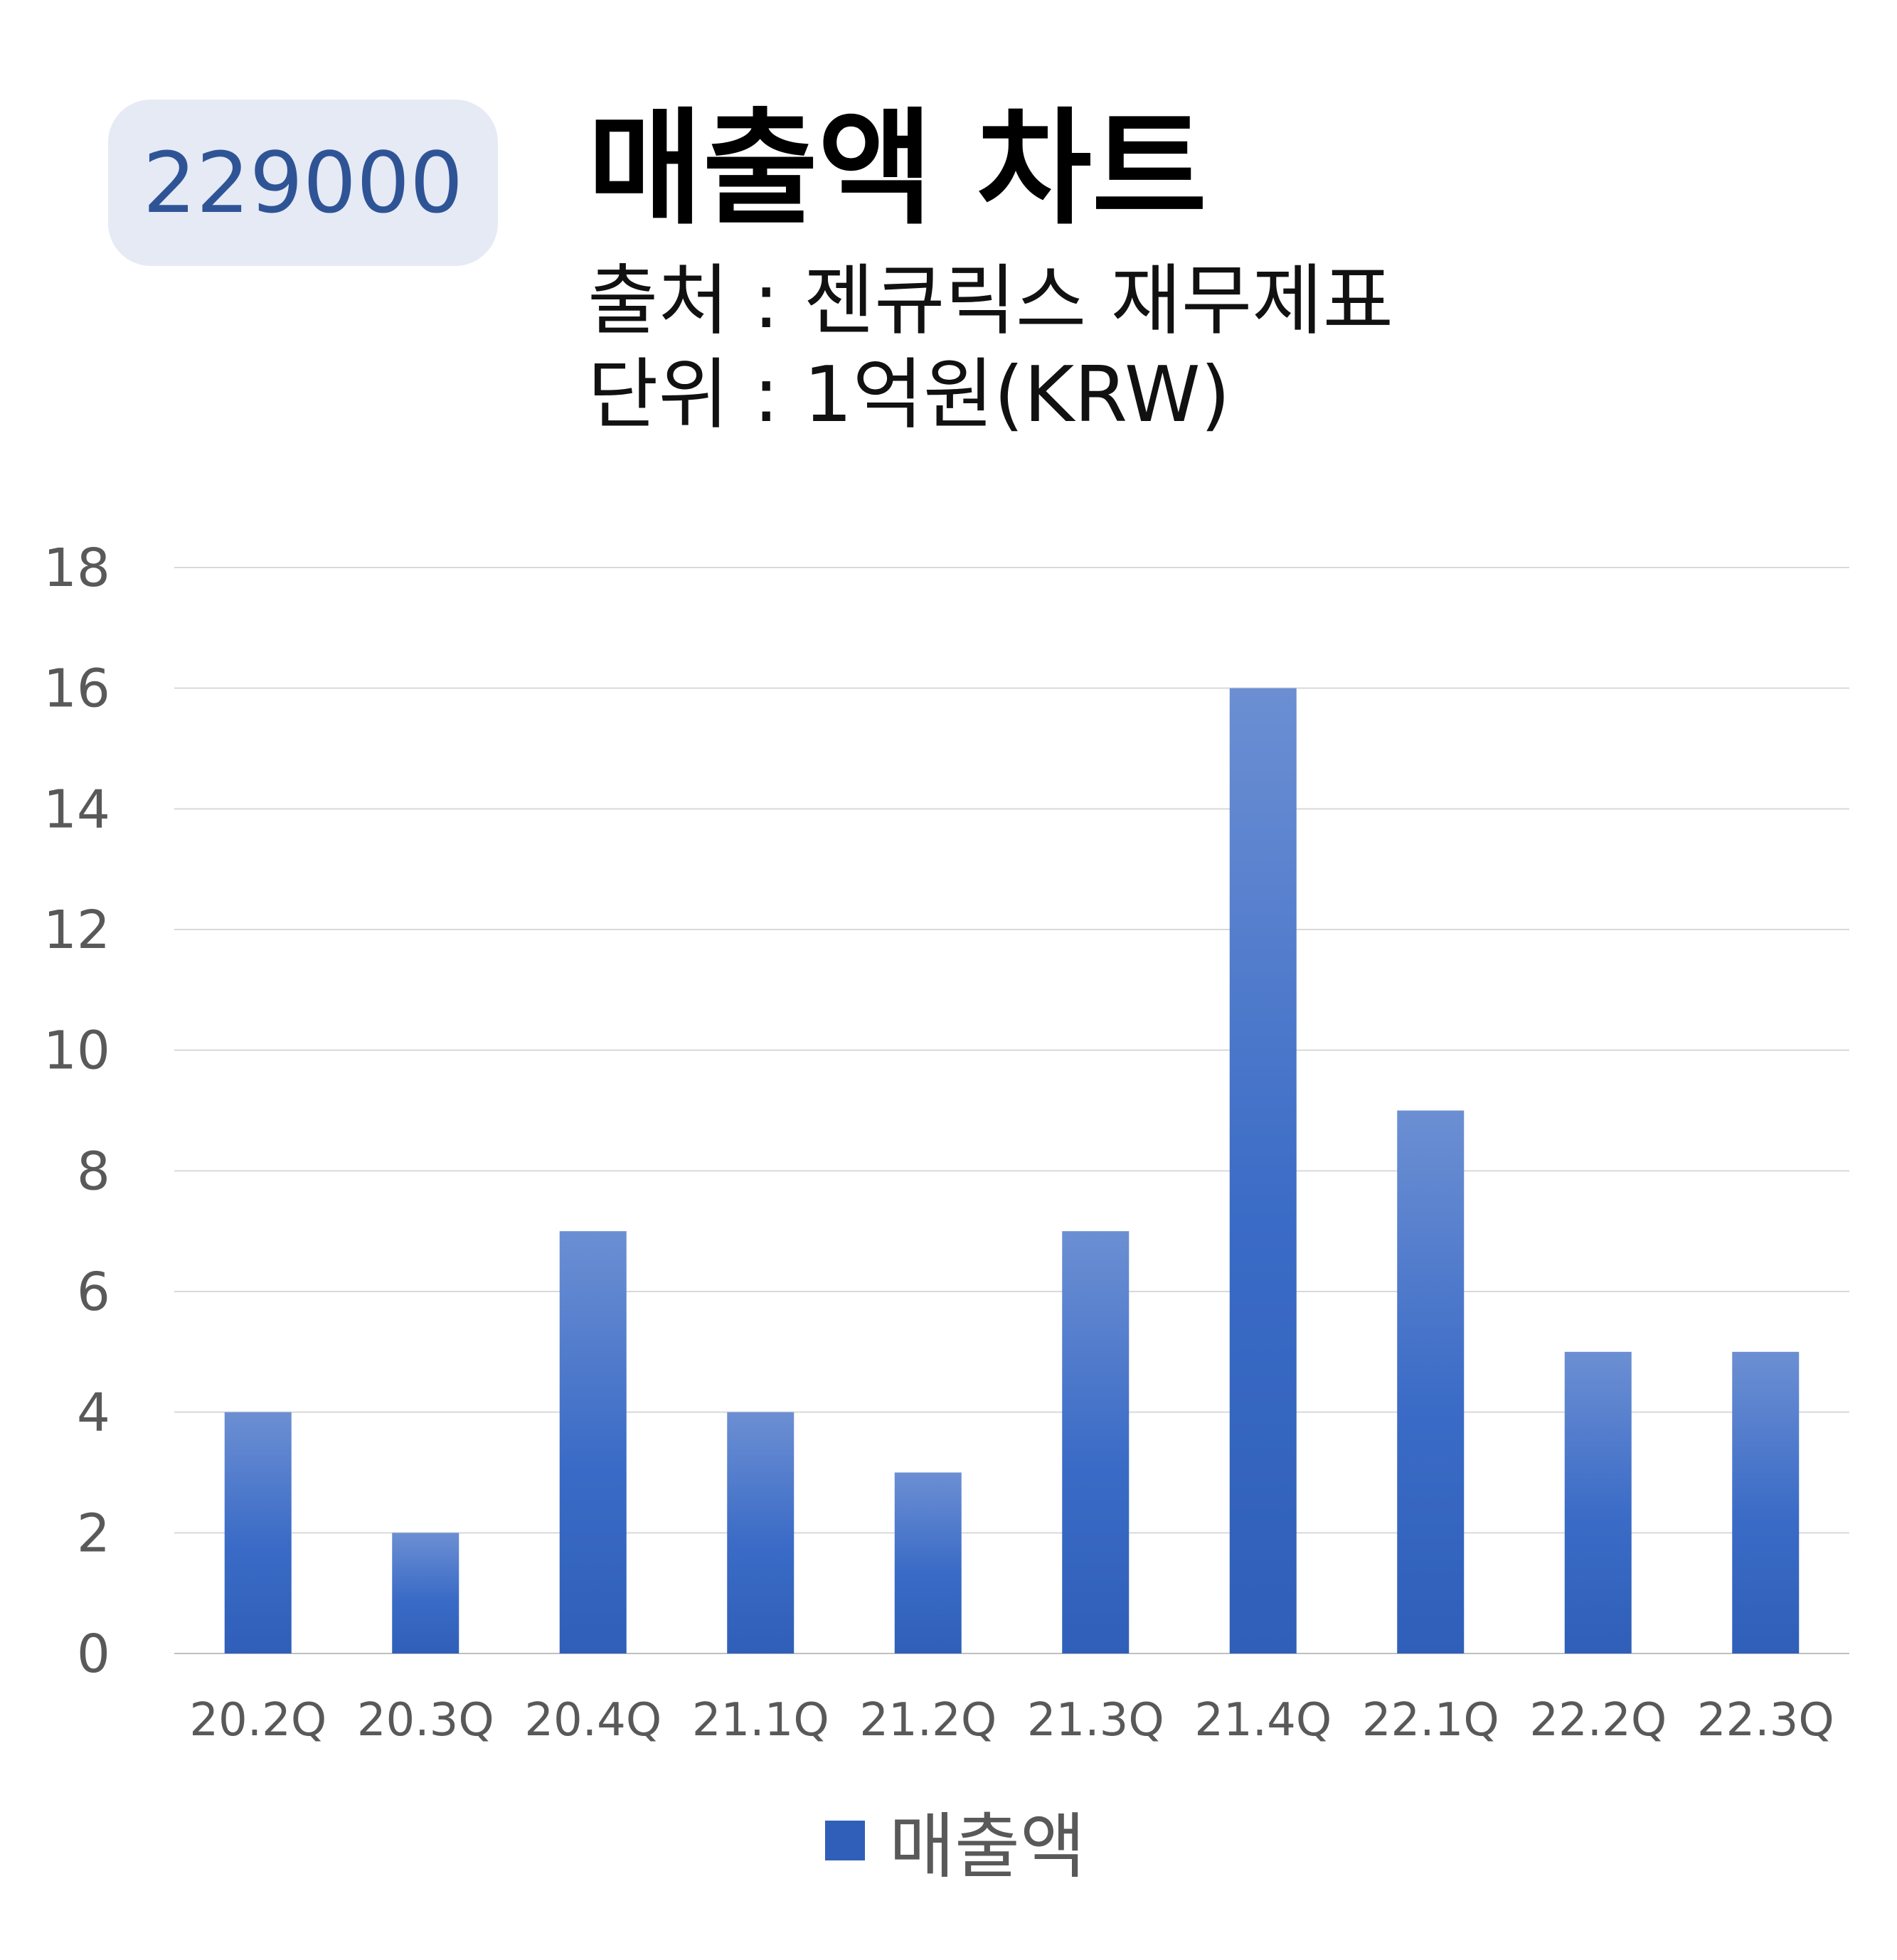 This screenshot has width=1897, height=1960. I want to click on bar-20.3Q, so click(425, 1593).